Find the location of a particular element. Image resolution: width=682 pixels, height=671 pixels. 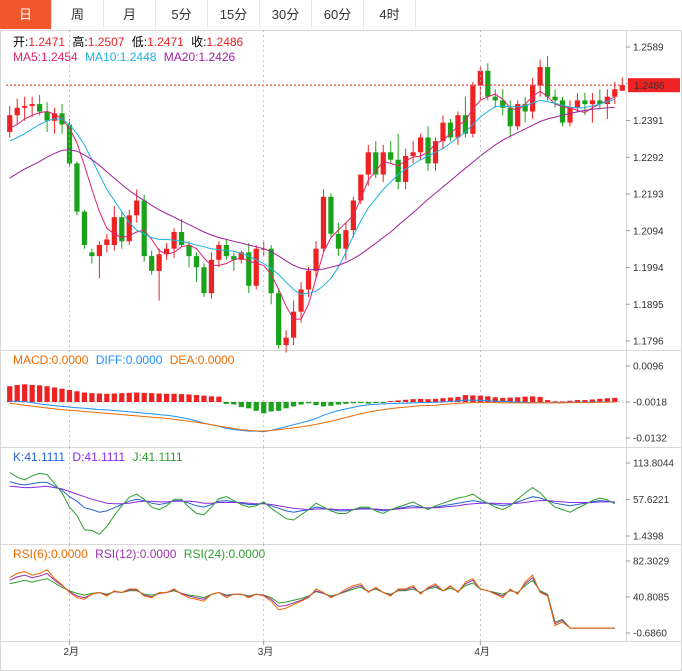

k-line is located at coordinates (312, 497).